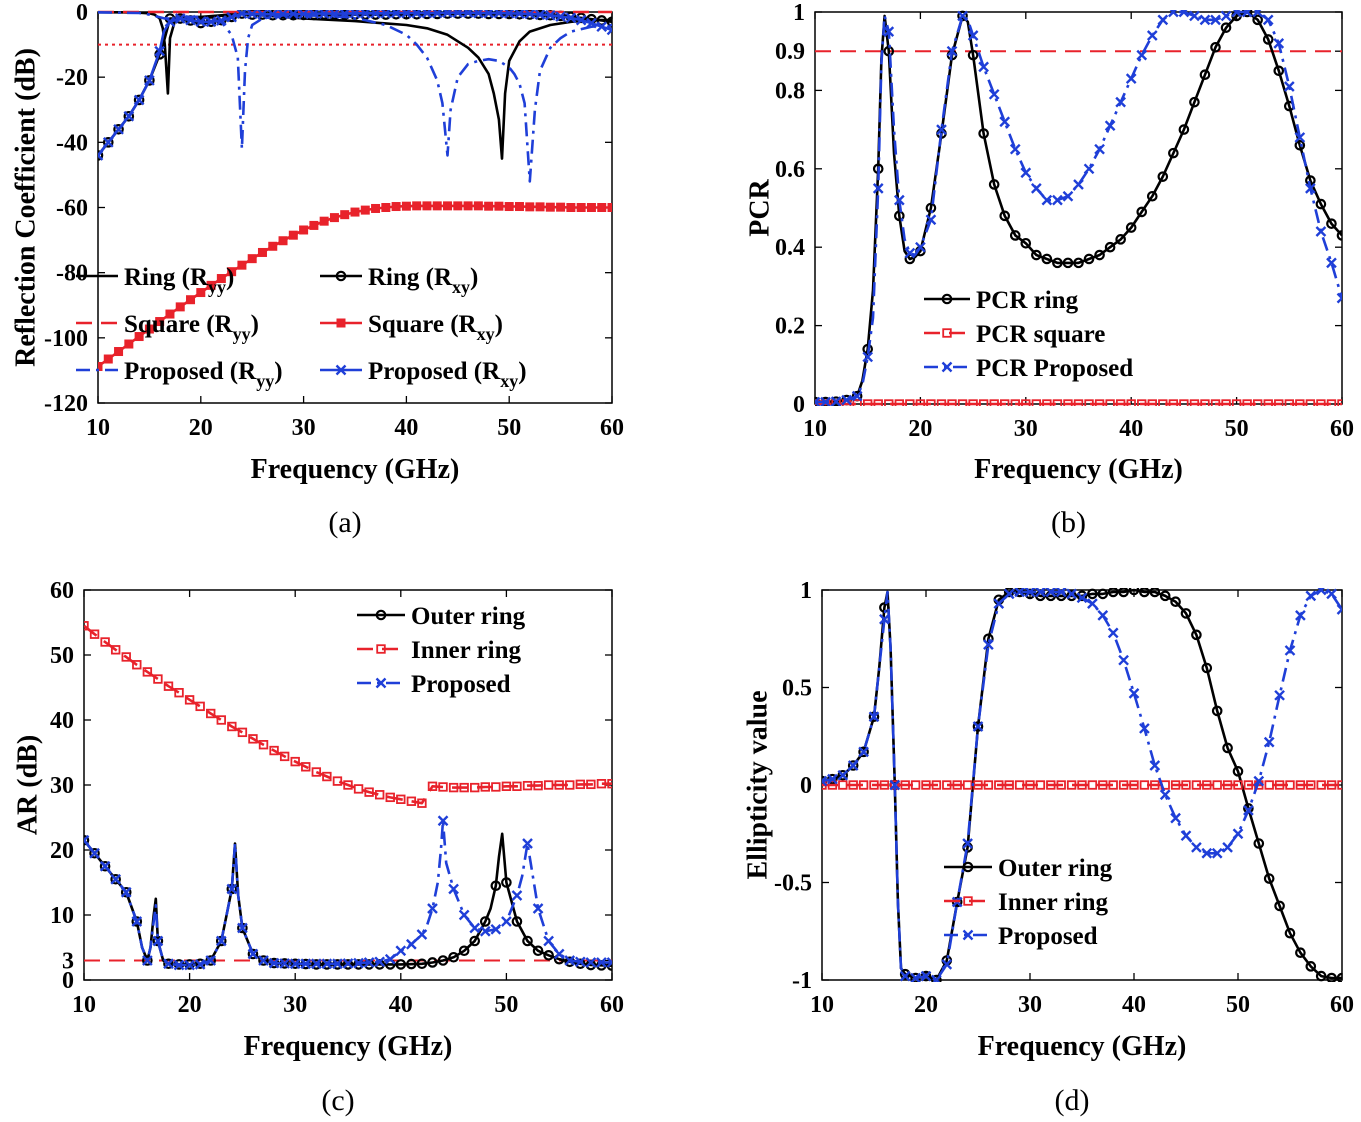 The width and height of the screenshot is (1361, 1122). What do you see at coordinates (84, 1005) in the screenshot?
I see `x-tick-label: 10` at bounding box center [84, 1005].